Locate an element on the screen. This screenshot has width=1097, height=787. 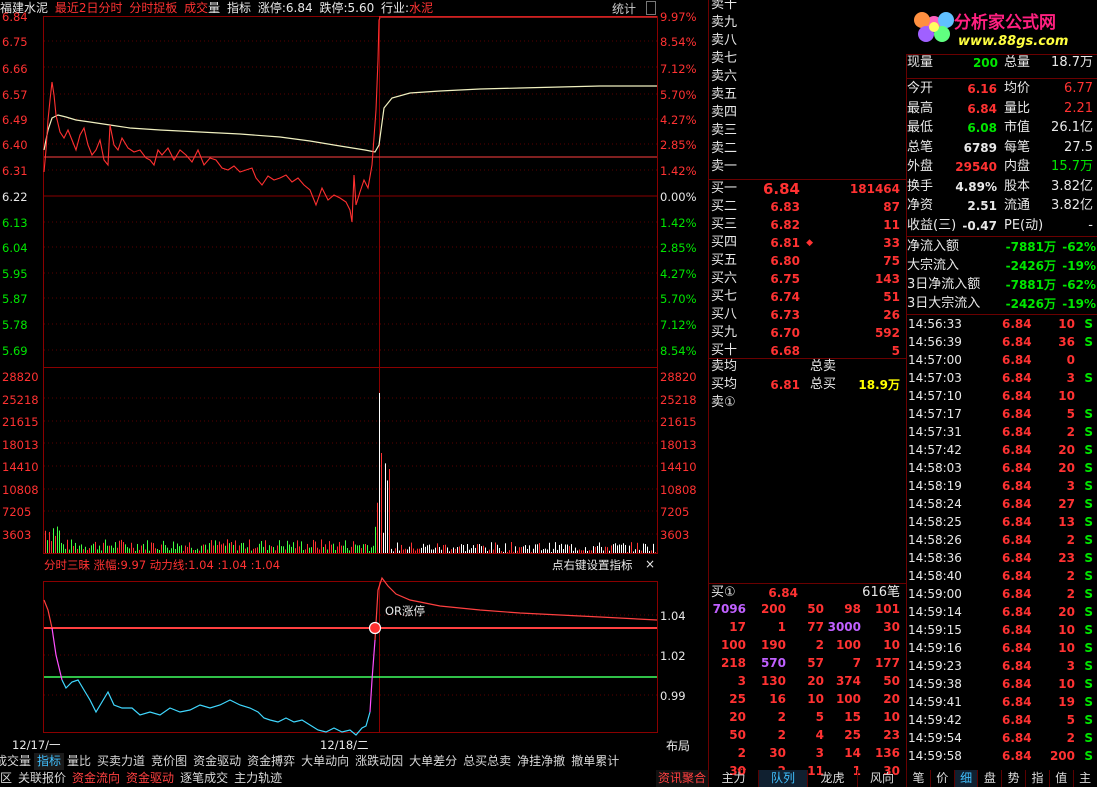
bottom-tab: 区 is located at coordinates (6, 778).